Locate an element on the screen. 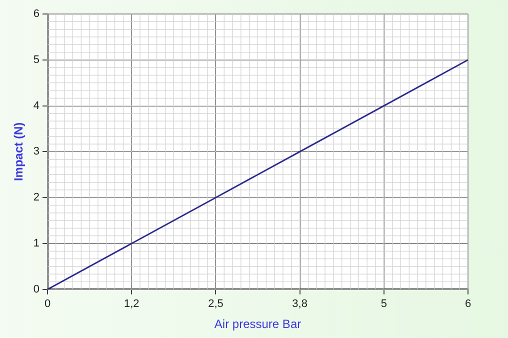 The image size is (508, 338). y-tick-label: 5 is located at coordinates (36, 60).